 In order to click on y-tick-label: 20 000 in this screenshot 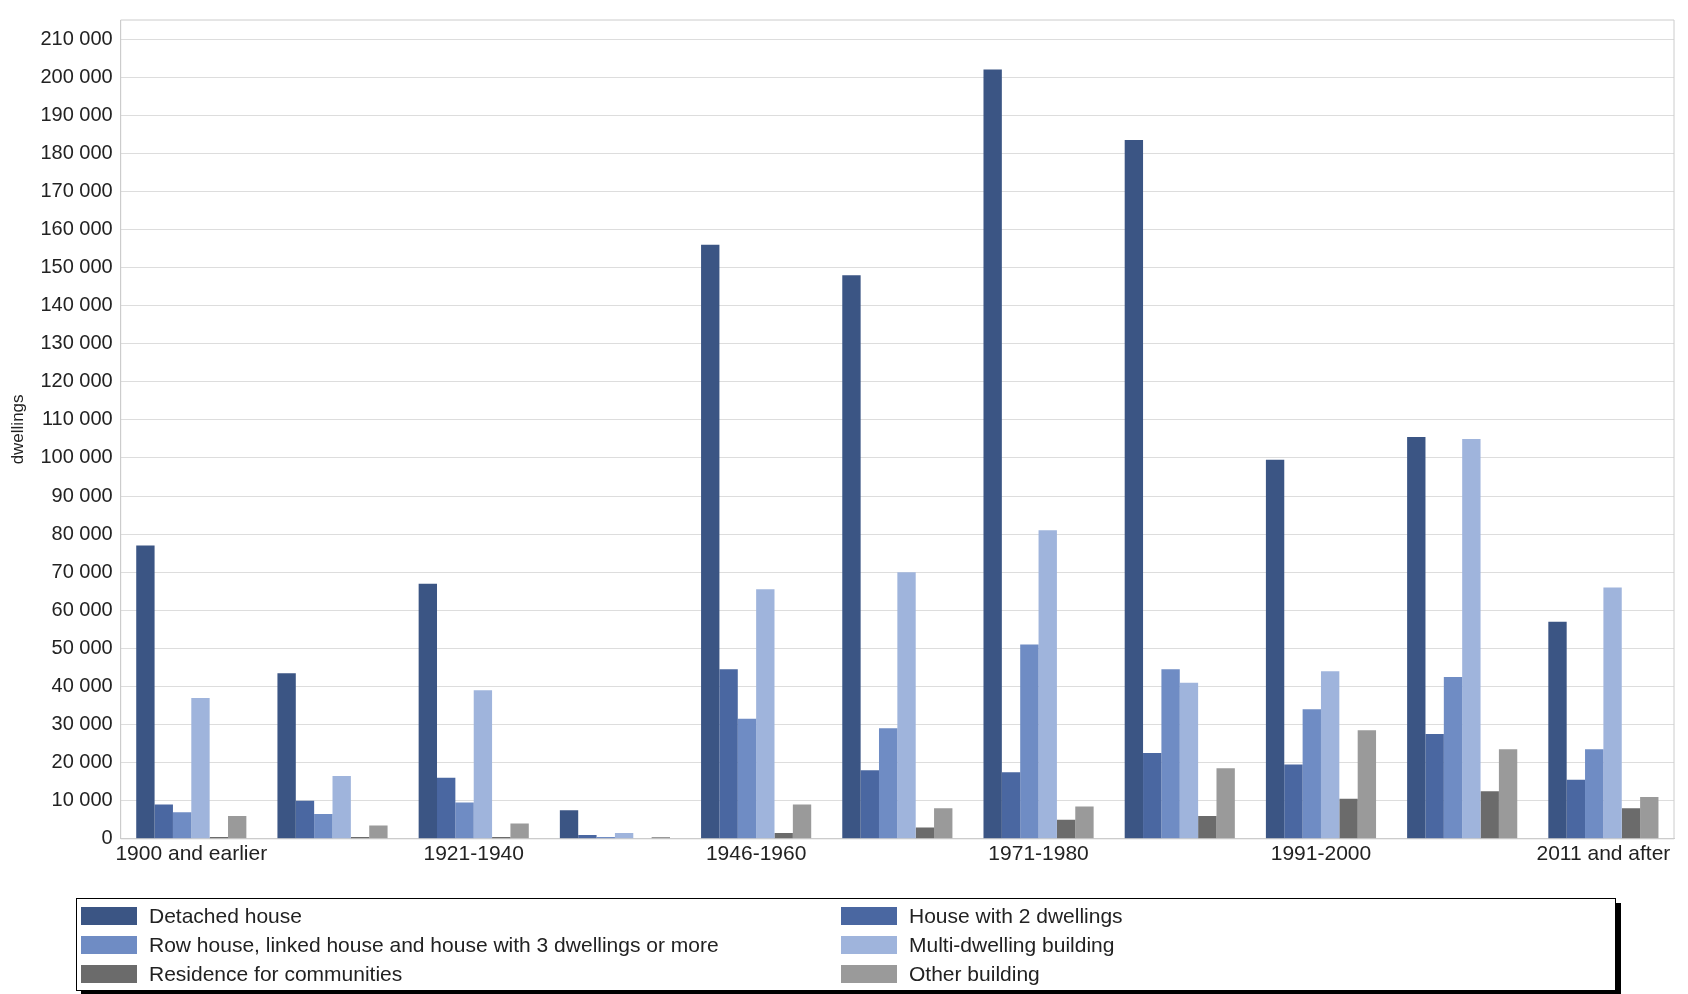, I will do `click(82, 761)`.